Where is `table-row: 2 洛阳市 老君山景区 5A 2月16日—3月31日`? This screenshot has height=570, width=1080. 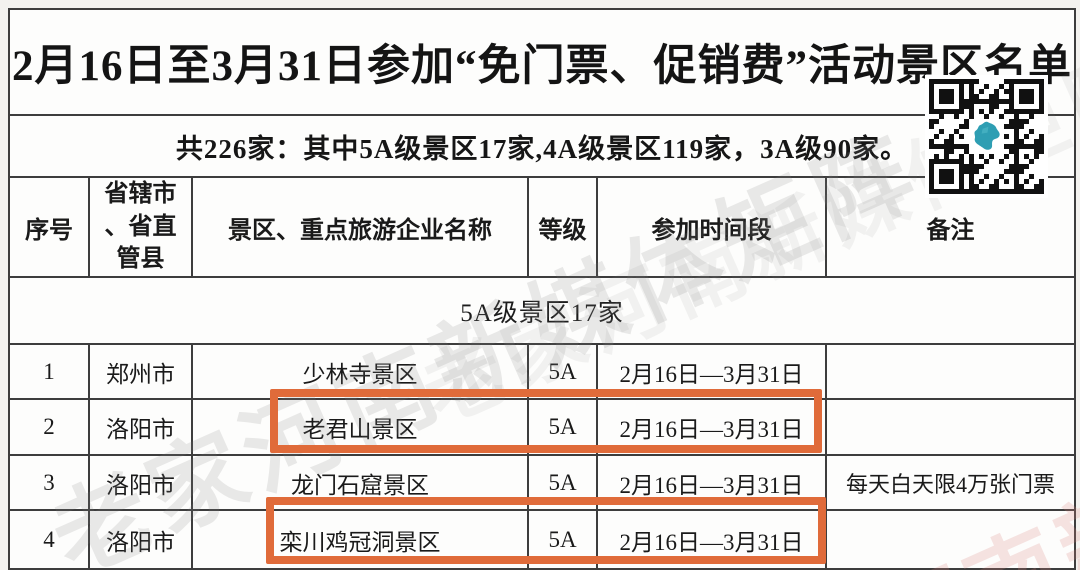
table-row: 2 洛阳市 老君山景区 5A 2月16日—3月31日 is located at coordinates (542, 428).